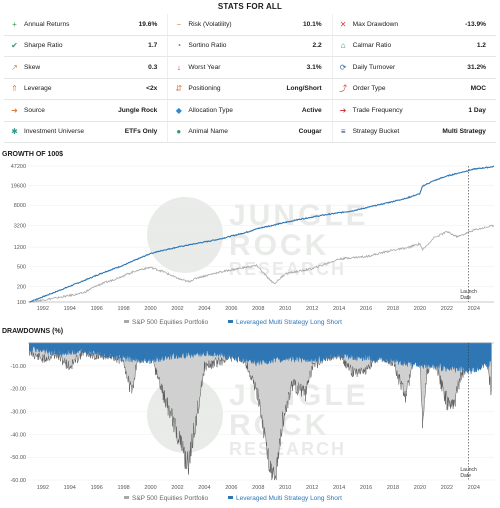 The width and height of the screenshot is (500, 508). Describe the element at coordinates (312, 24) in the screenshot. I see `stat-value: 10.1%` at that location.